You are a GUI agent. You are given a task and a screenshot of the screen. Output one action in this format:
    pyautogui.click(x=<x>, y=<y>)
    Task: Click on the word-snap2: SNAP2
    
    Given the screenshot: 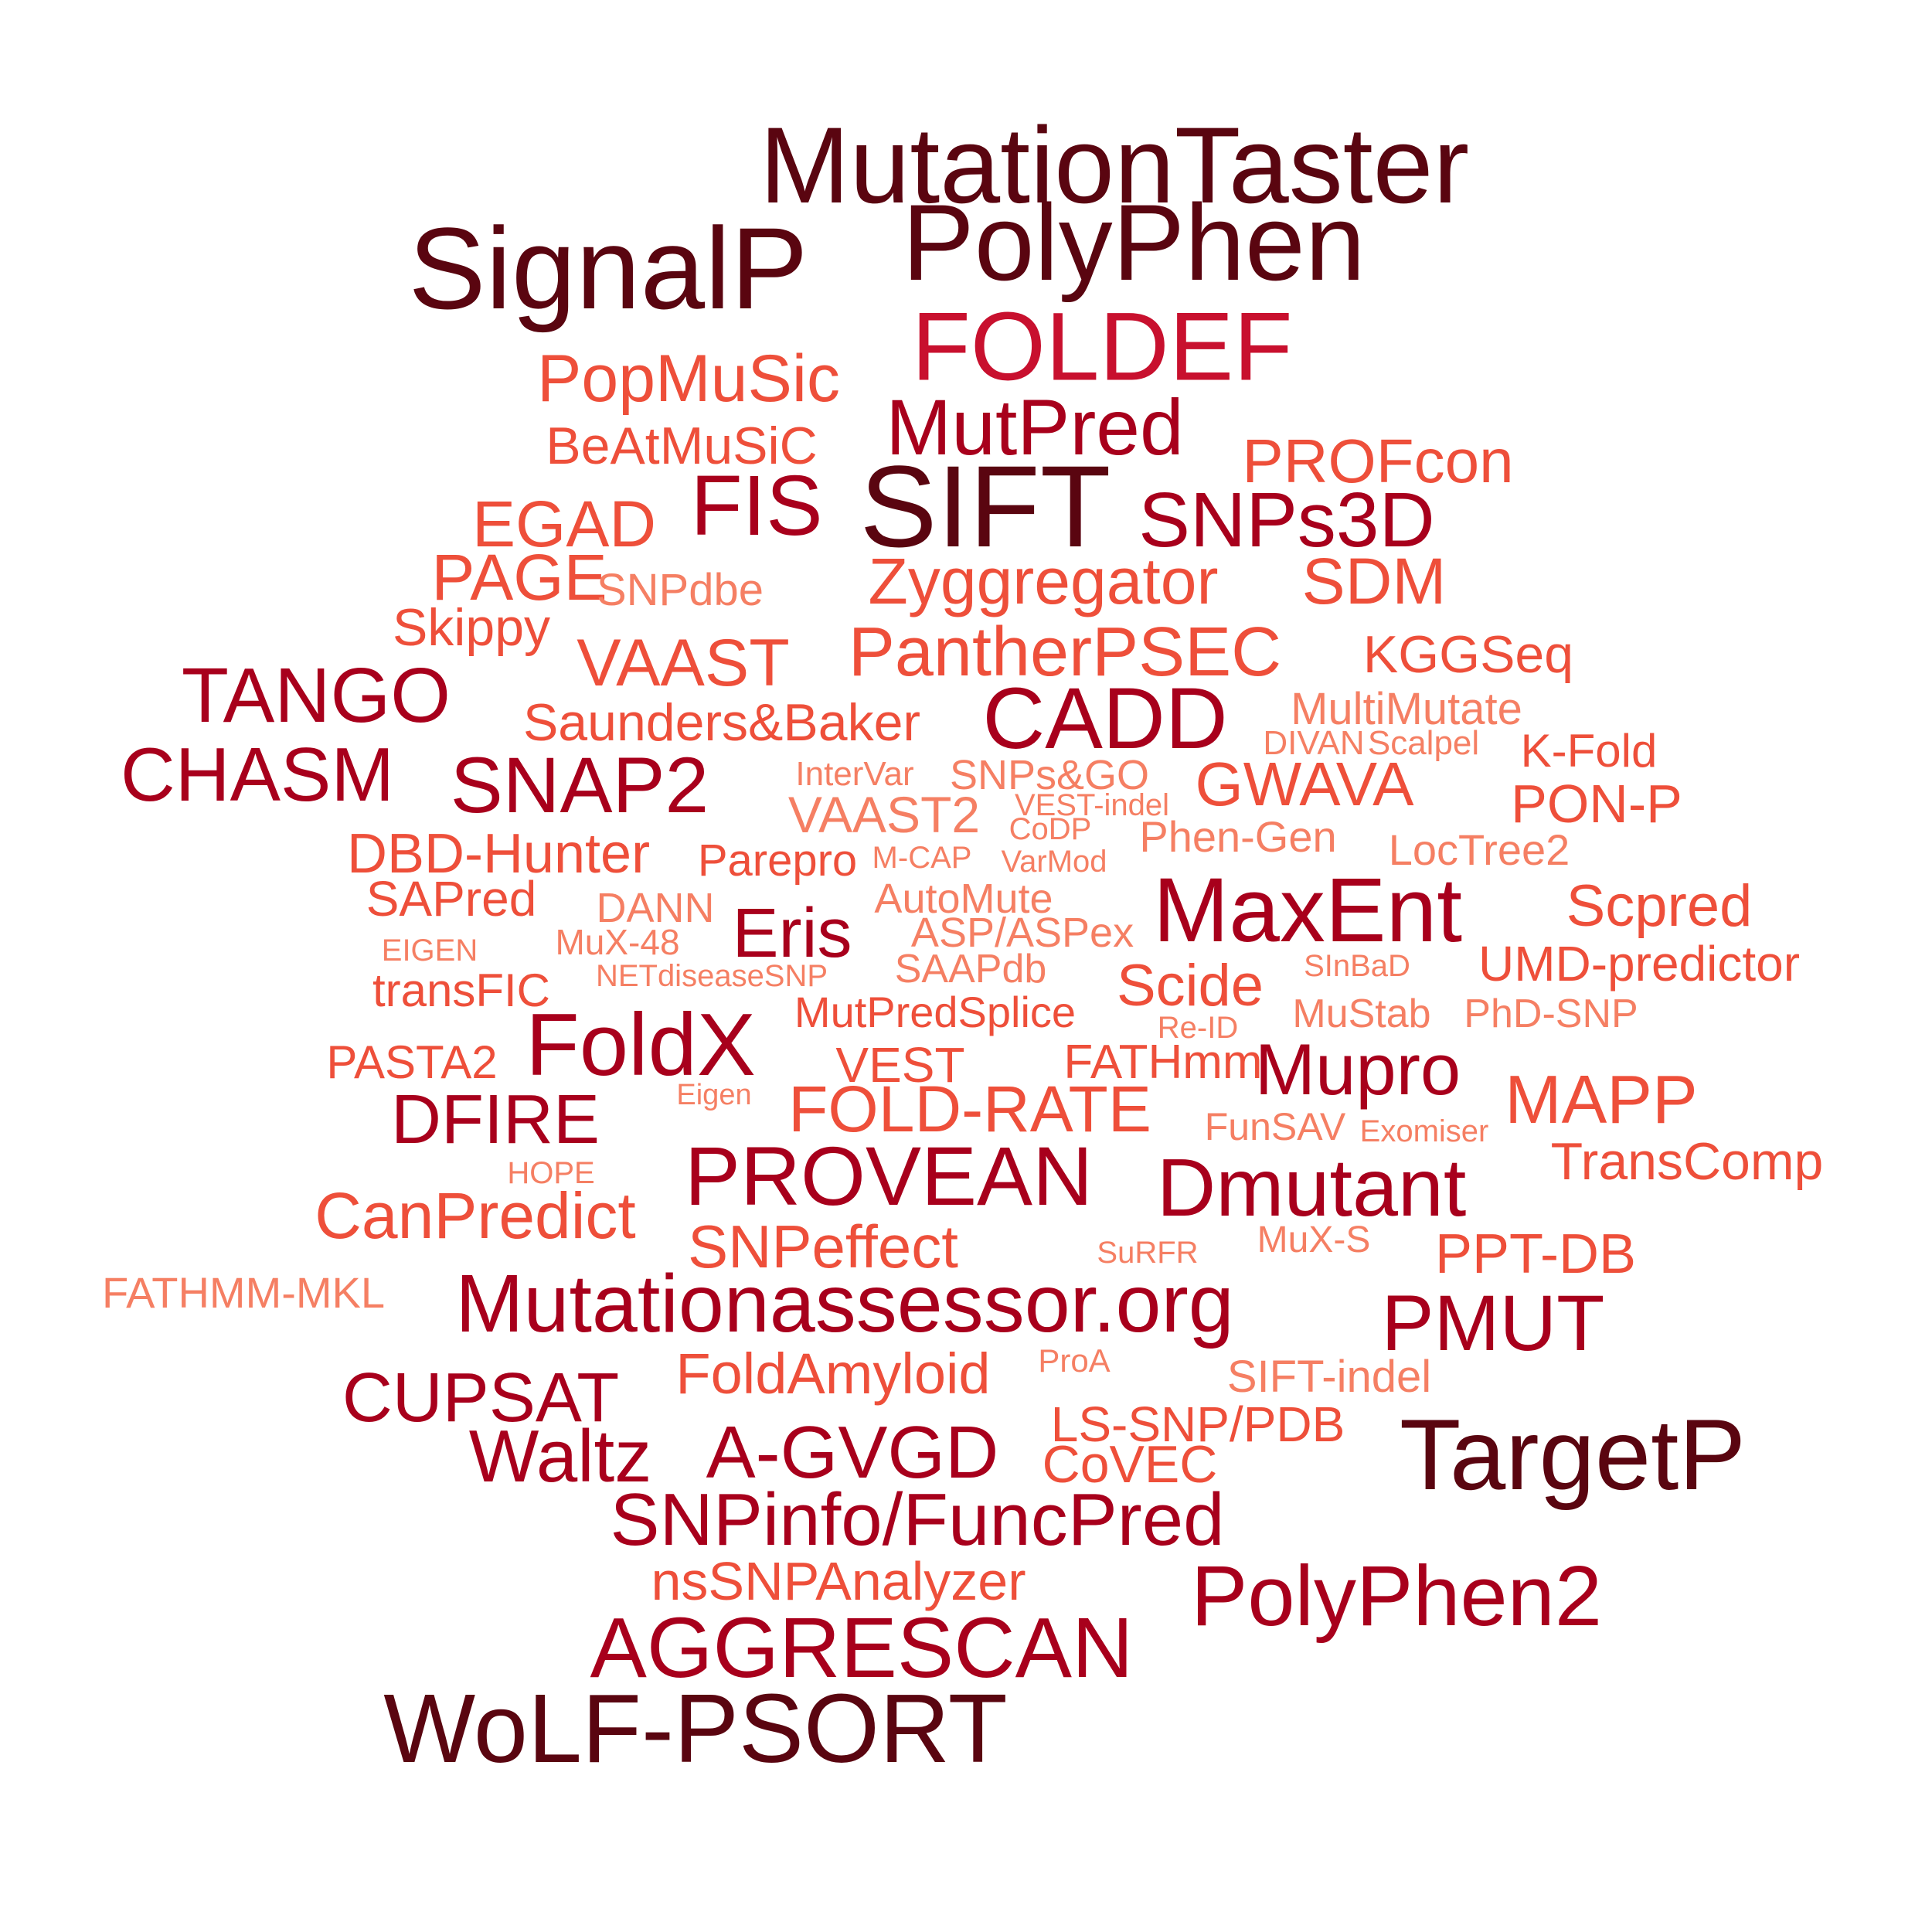 What is the action you would take?
    pyautogui.click(x=579, y=785)
    